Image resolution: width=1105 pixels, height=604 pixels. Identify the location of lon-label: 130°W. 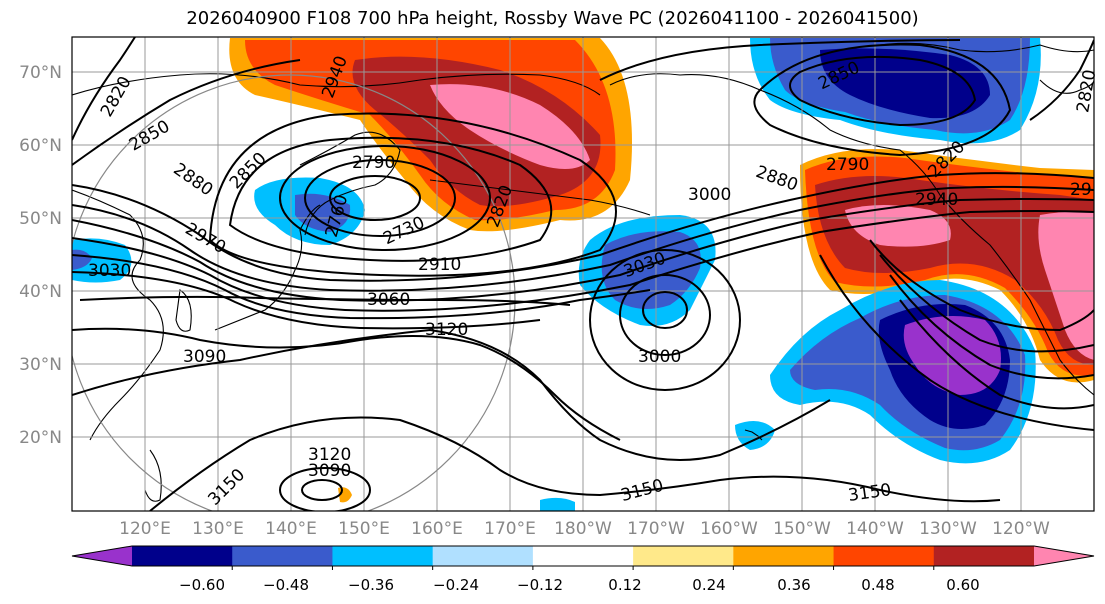
(948, 529).